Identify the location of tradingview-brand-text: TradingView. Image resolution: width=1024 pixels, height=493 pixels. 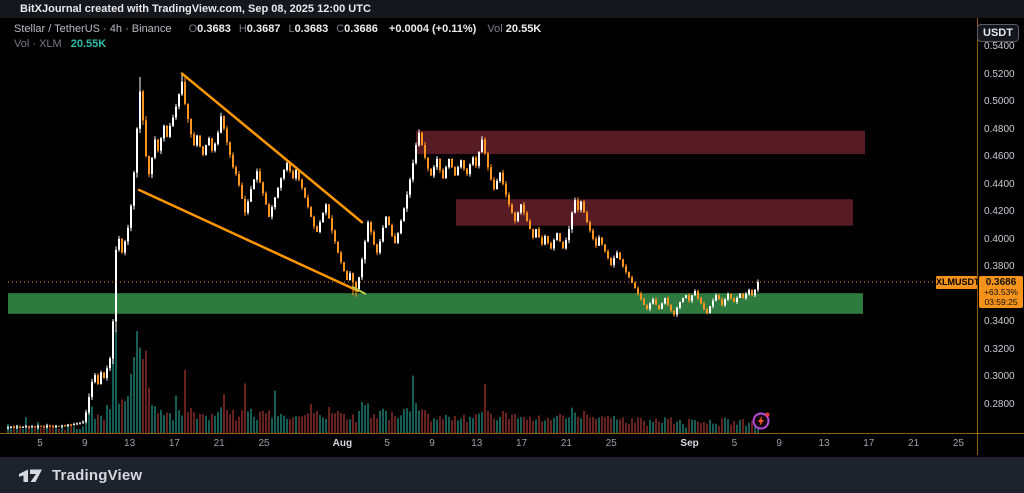
(97, 475).